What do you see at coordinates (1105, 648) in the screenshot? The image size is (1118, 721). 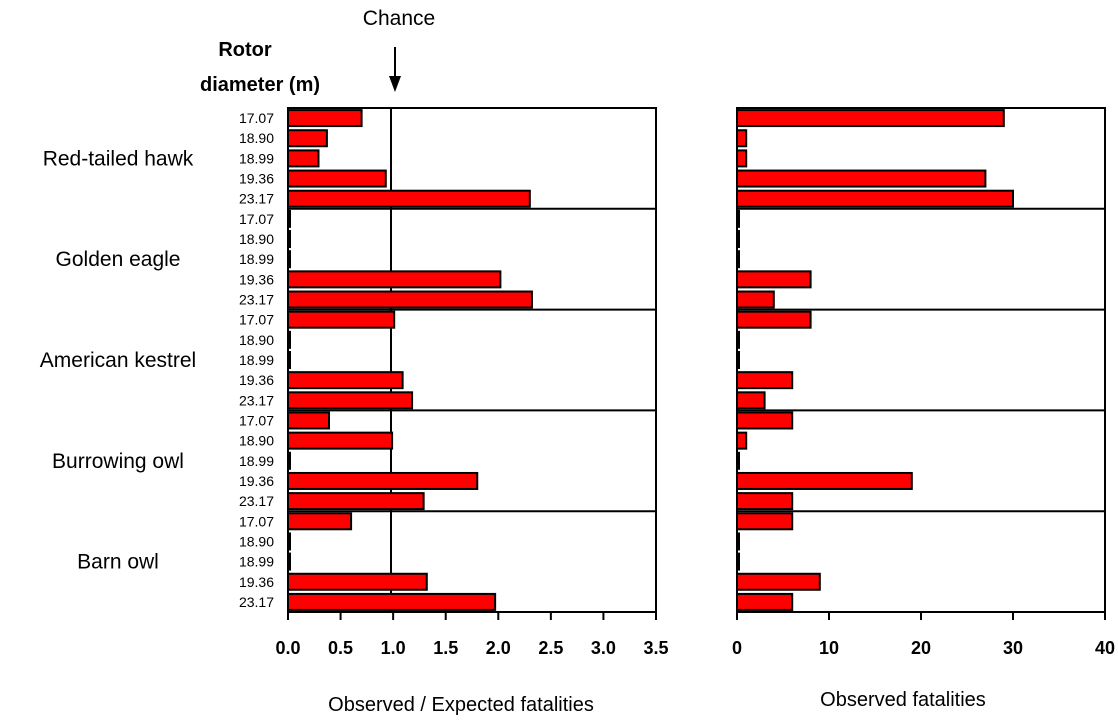 I see `x-tick-label: 40` at bounding box center [1105, 648].